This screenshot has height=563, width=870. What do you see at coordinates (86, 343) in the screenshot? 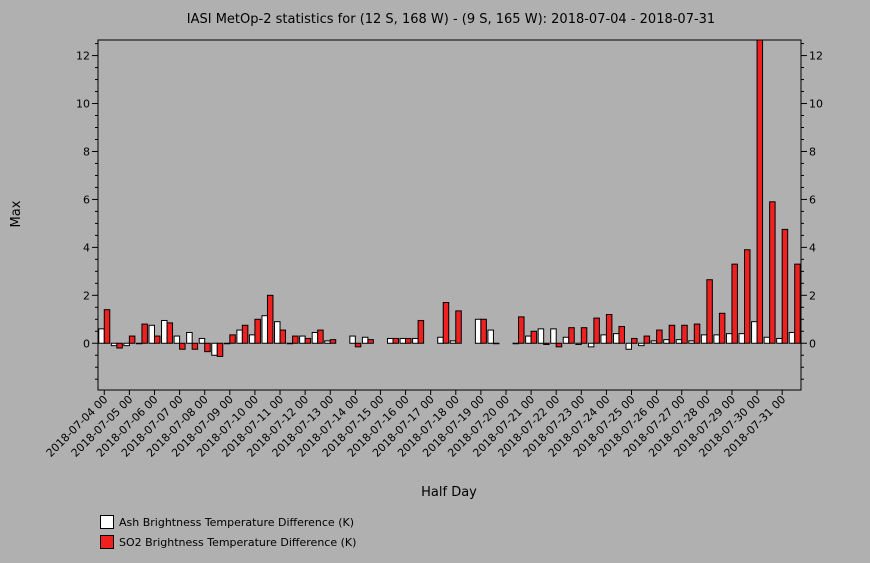
I see `y-tick-label-left: 0` at bounding box center [86, 343].